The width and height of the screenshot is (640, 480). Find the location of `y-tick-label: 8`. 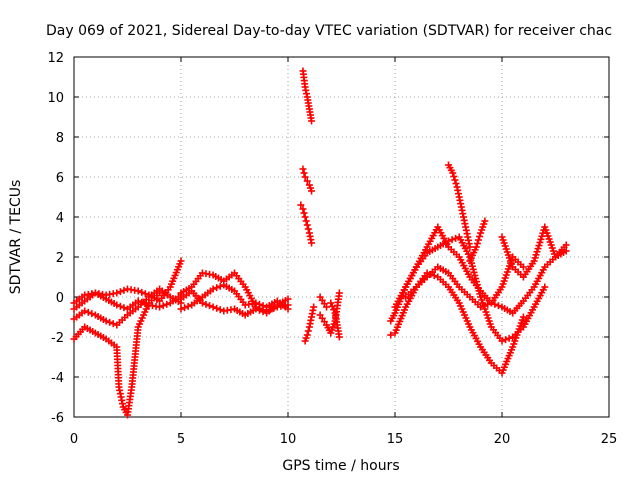

y-tick-label: 8 is located at coordinates (60, 138).